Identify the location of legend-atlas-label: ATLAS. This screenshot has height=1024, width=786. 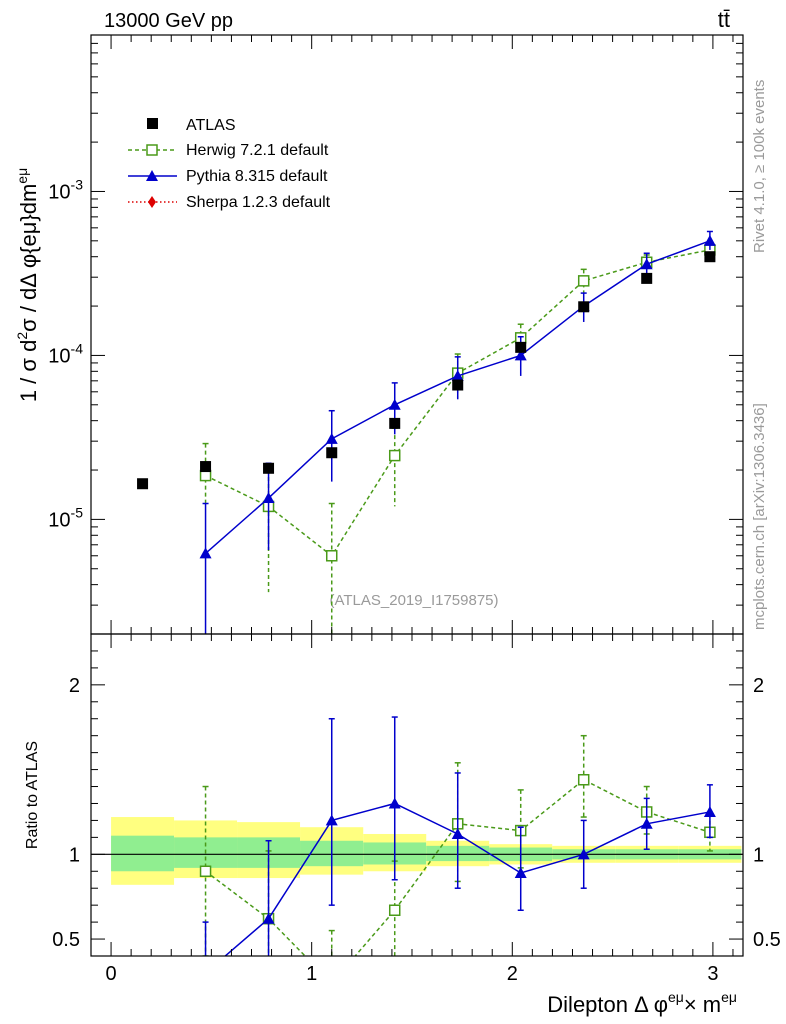
(211, 125).